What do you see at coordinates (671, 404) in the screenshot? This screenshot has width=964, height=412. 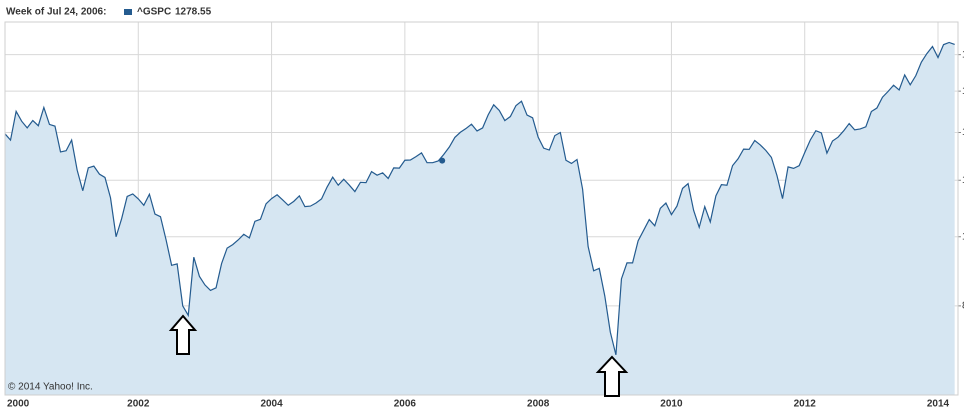 I see `x-tick-label: 2010` at bounding box center [671, 404].